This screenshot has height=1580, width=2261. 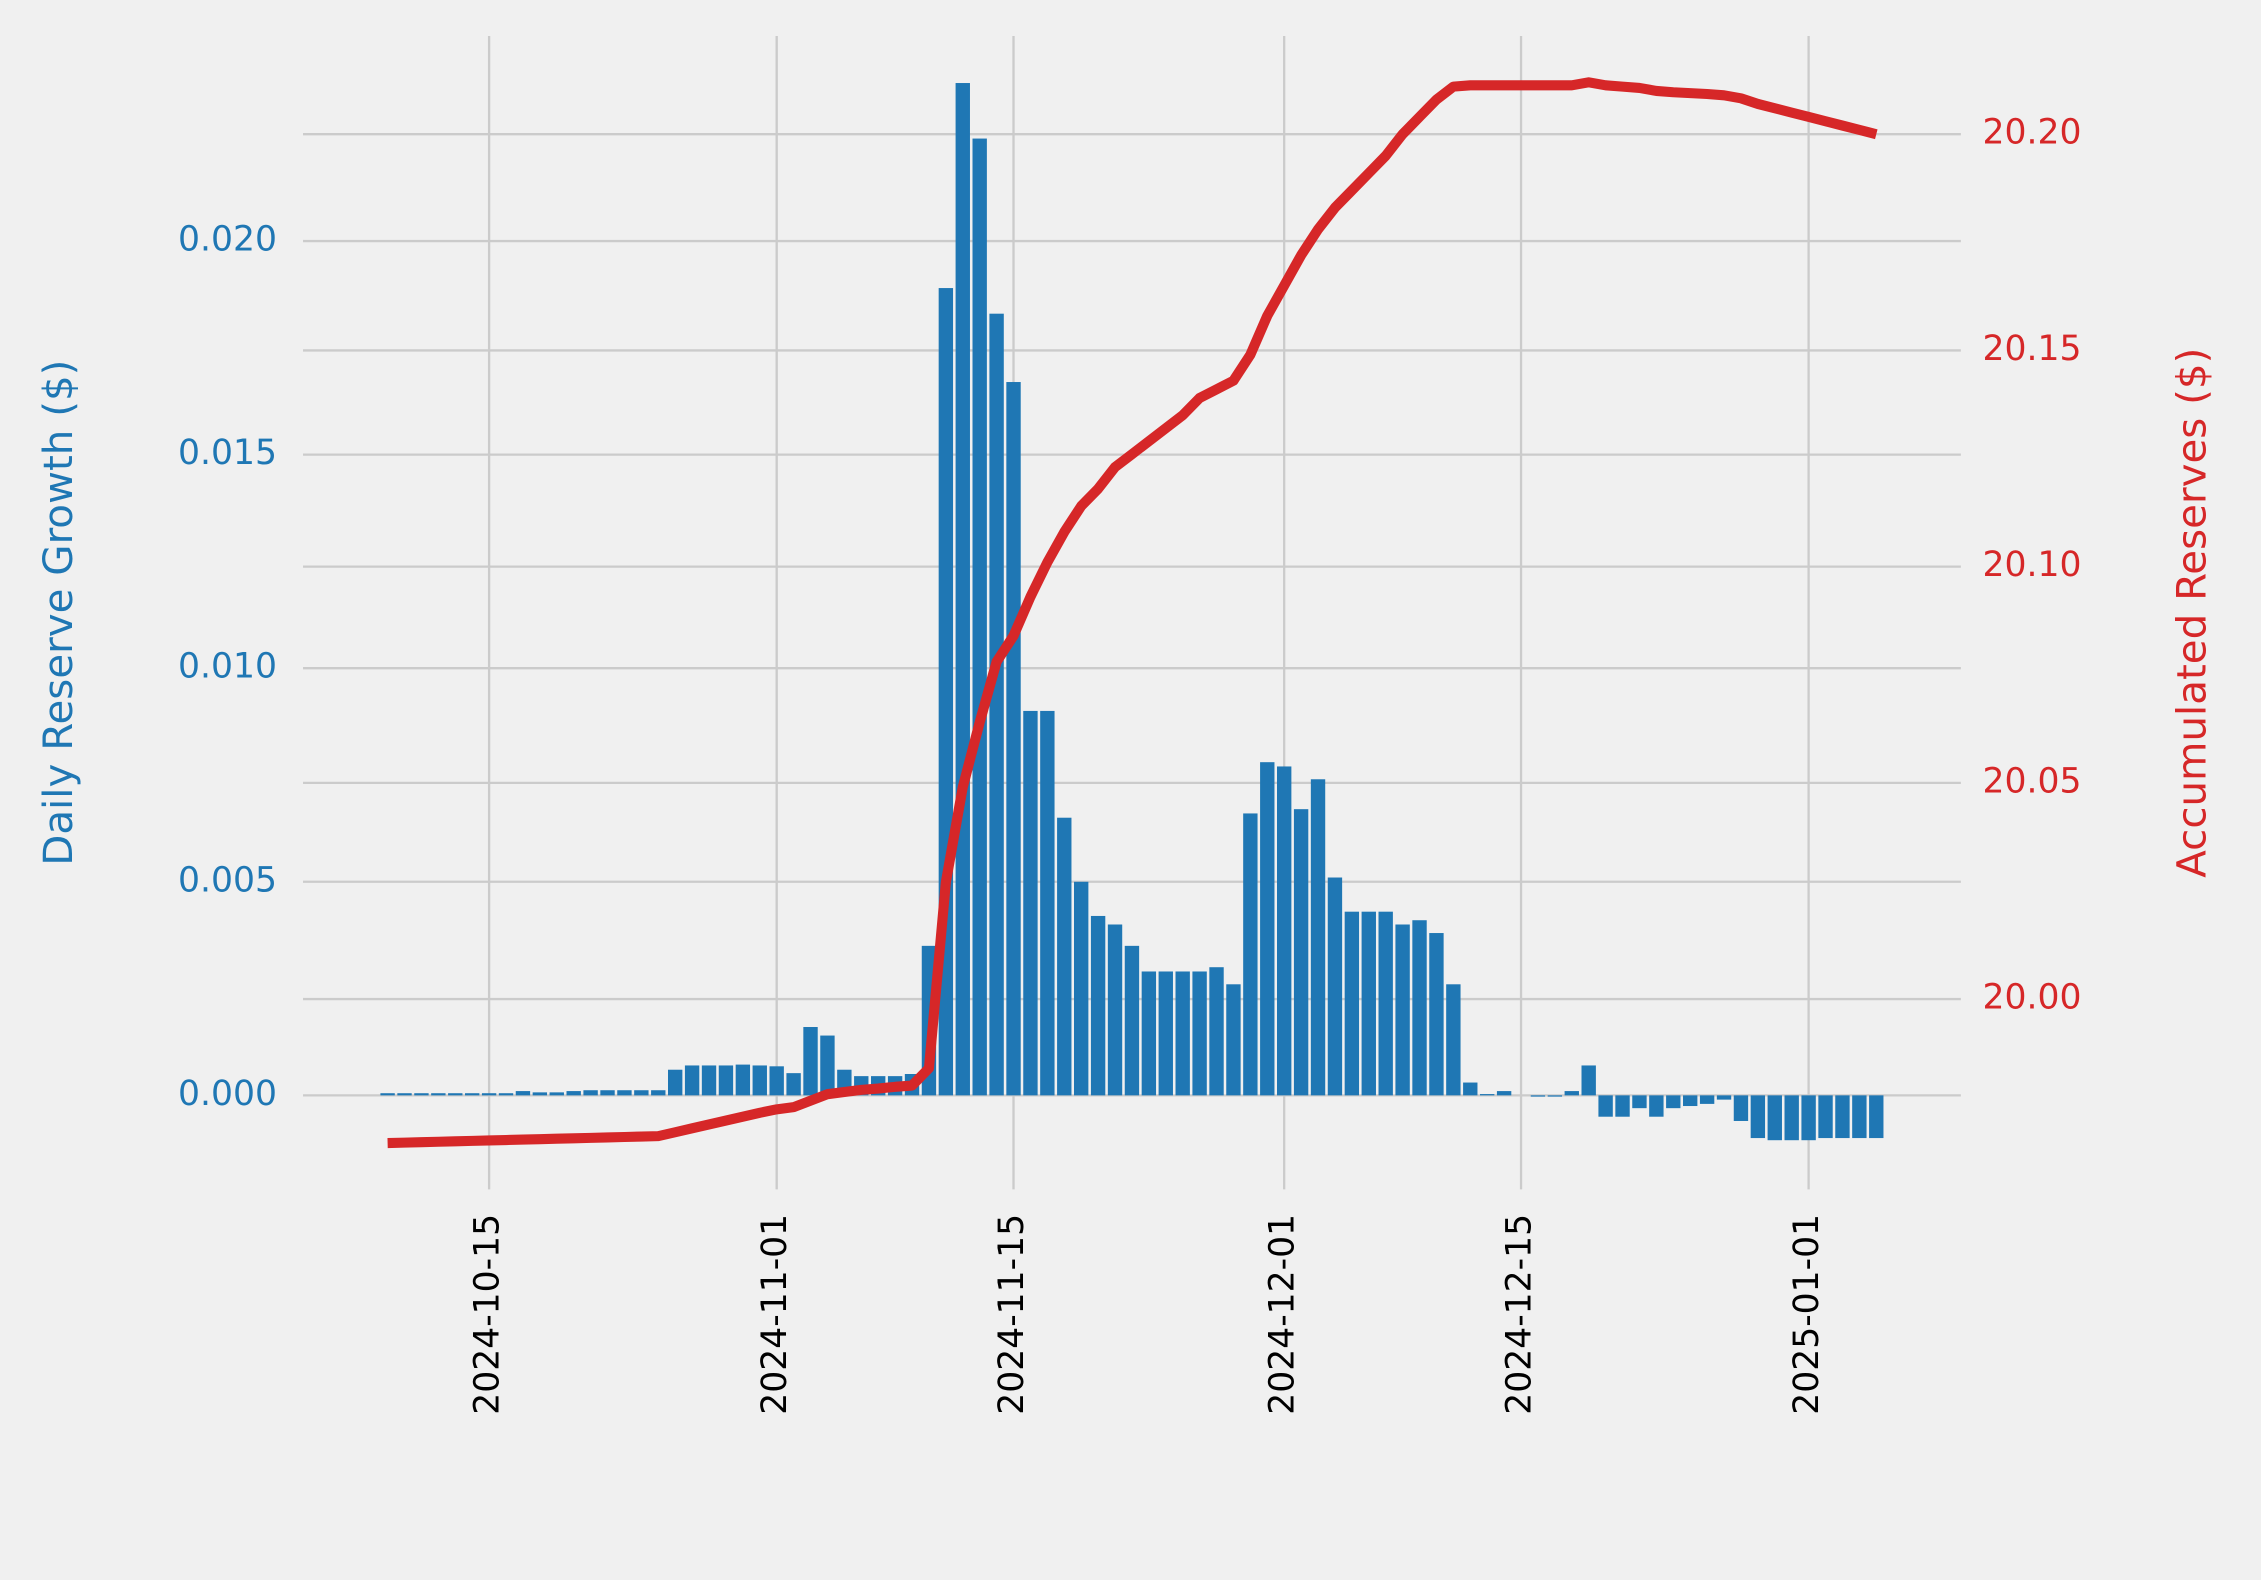 I want to click on x-tick-label: 2024-12-01, so click(x=1283, y=1314).